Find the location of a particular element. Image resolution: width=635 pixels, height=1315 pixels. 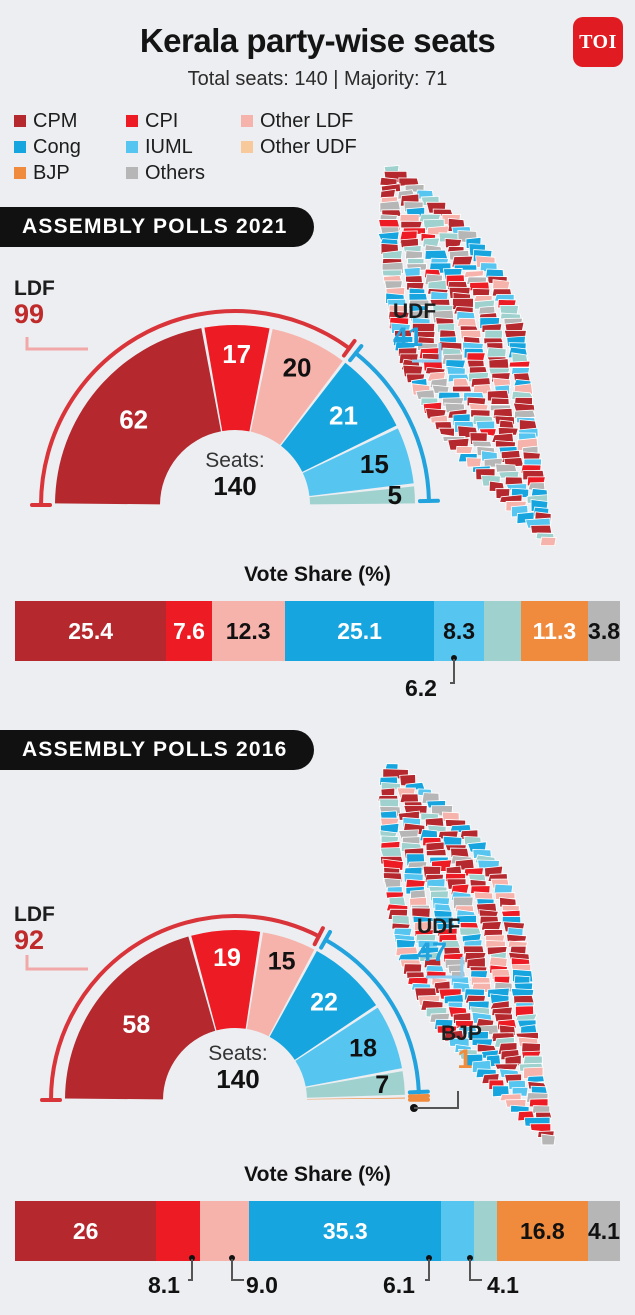

gauge-segment-value: 21 is located at coordinates (343, 415).